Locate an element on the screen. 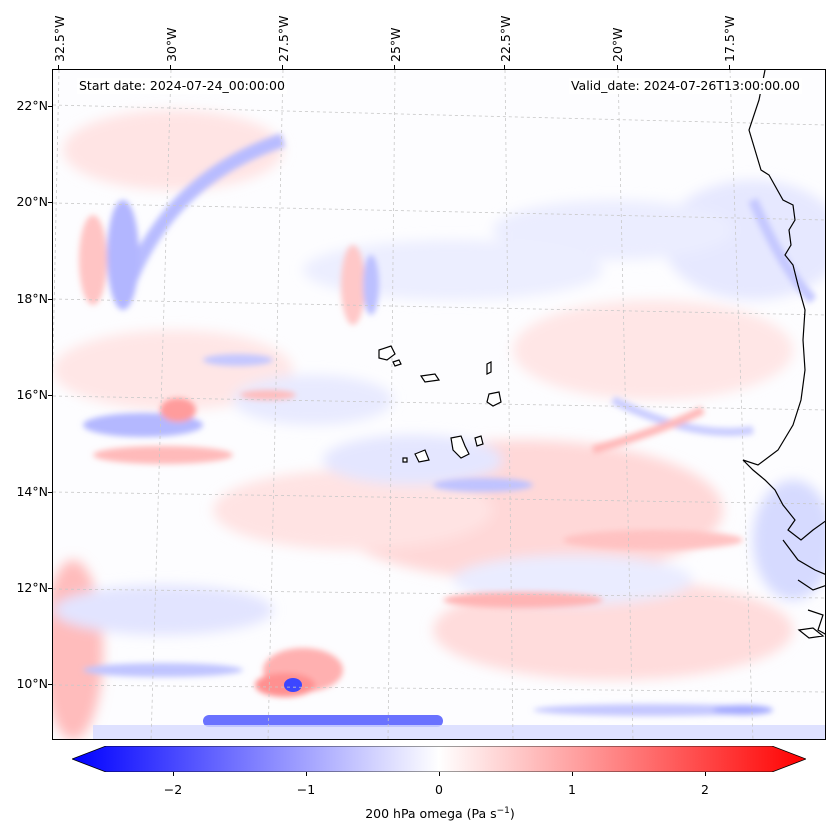 Image resolution: width=837 pixels, height=839 pixels. lon-tick-label: 17.5°W is located at coordinates (729, 38).